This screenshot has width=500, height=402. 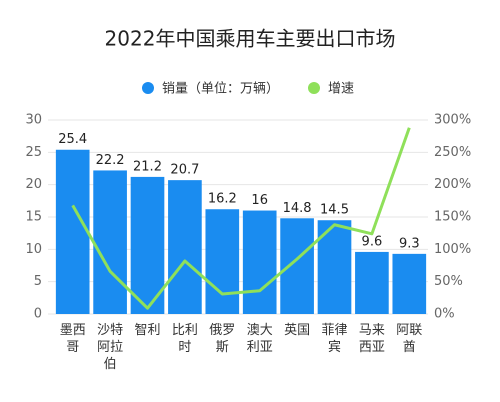 What do you see at coordinates (372, 339) in the screenshot?
I see `x-tick-label: 马来西亚` at bounding box center [372, 339].